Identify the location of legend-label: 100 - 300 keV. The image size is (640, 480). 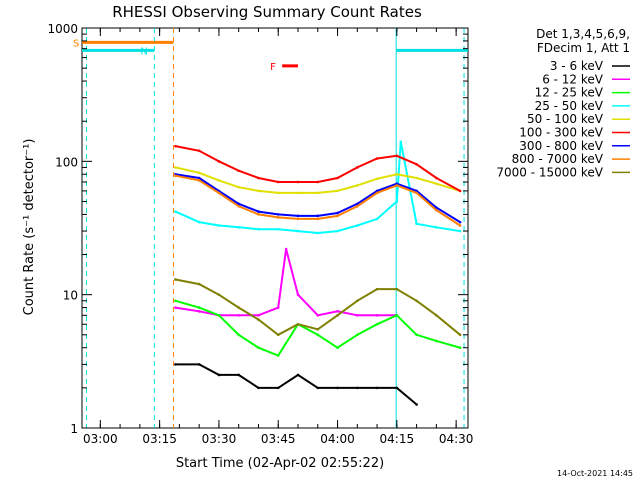
(561, 133).